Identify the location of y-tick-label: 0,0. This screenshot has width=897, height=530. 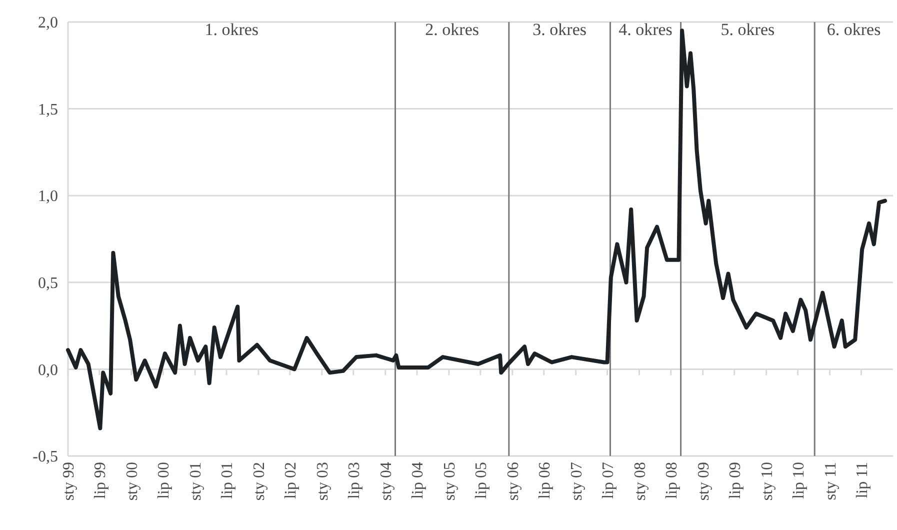
(48, 370).